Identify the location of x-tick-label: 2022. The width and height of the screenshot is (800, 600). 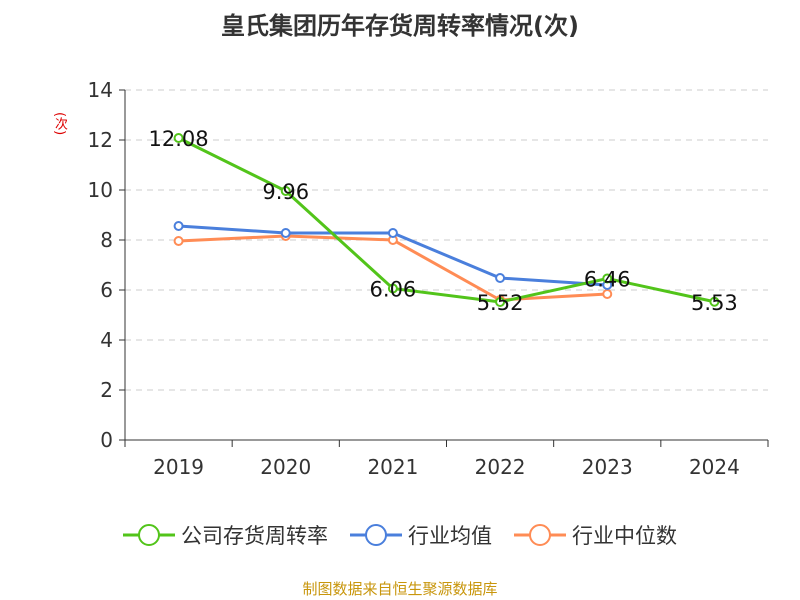
(500, 467).